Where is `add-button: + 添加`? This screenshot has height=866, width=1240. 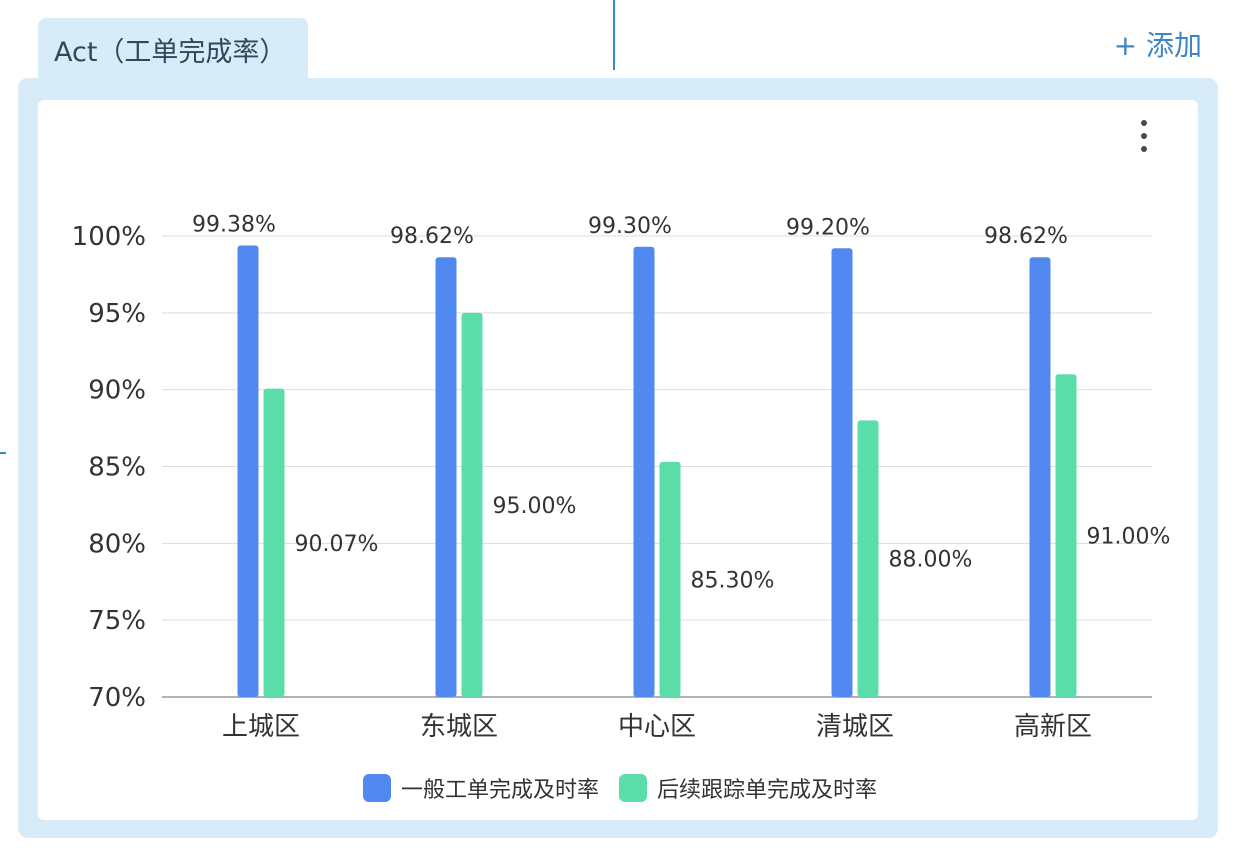
add-button: + 添加 is located at coordinates (1157, 45).